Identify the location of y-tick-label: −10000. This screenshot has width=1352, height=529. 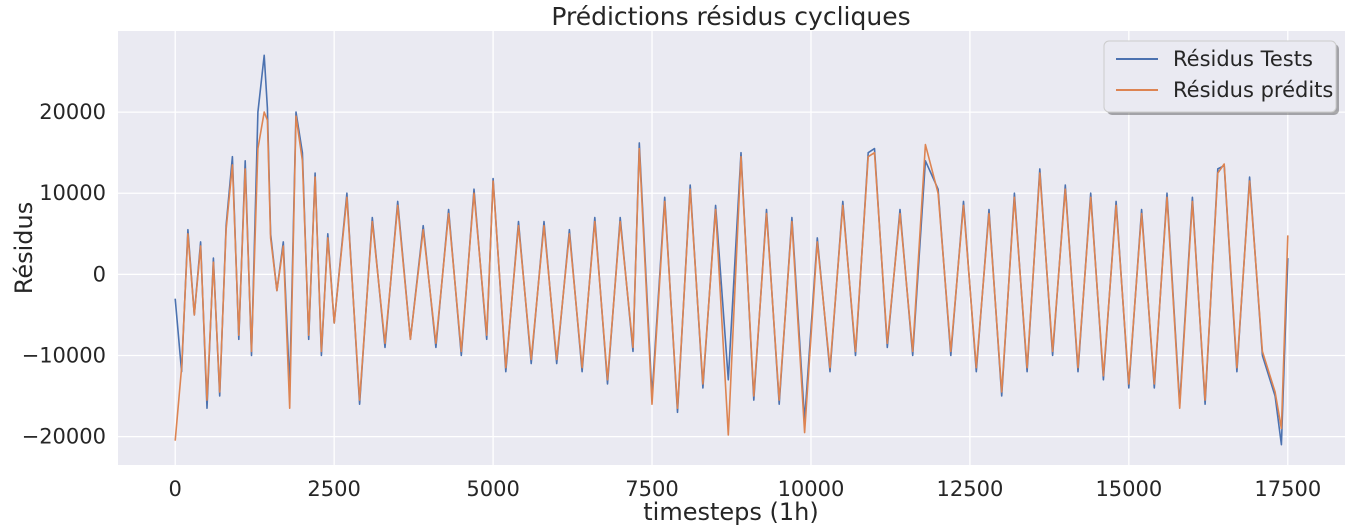
(64, 355).